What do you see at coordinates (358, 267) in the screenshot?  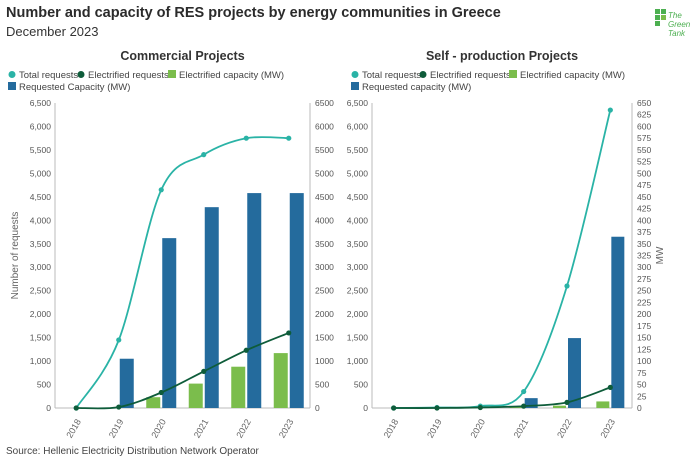 I see `c1-y-left-tick-6: 3,000` at bounding box center [358, 267].